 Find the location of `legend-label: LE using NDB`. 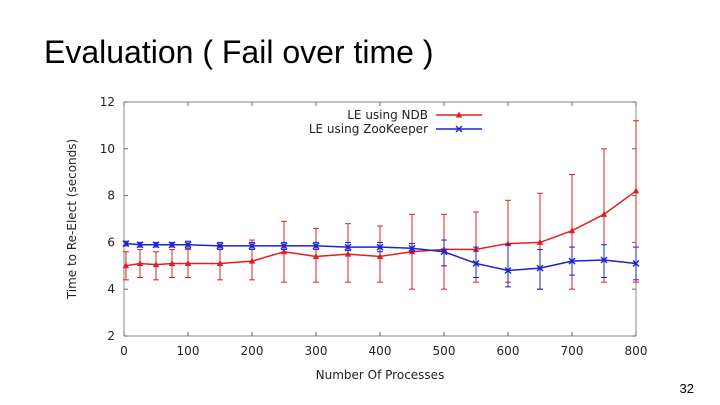

legend-label: LE using NDB is located at coordinates (387, 115).